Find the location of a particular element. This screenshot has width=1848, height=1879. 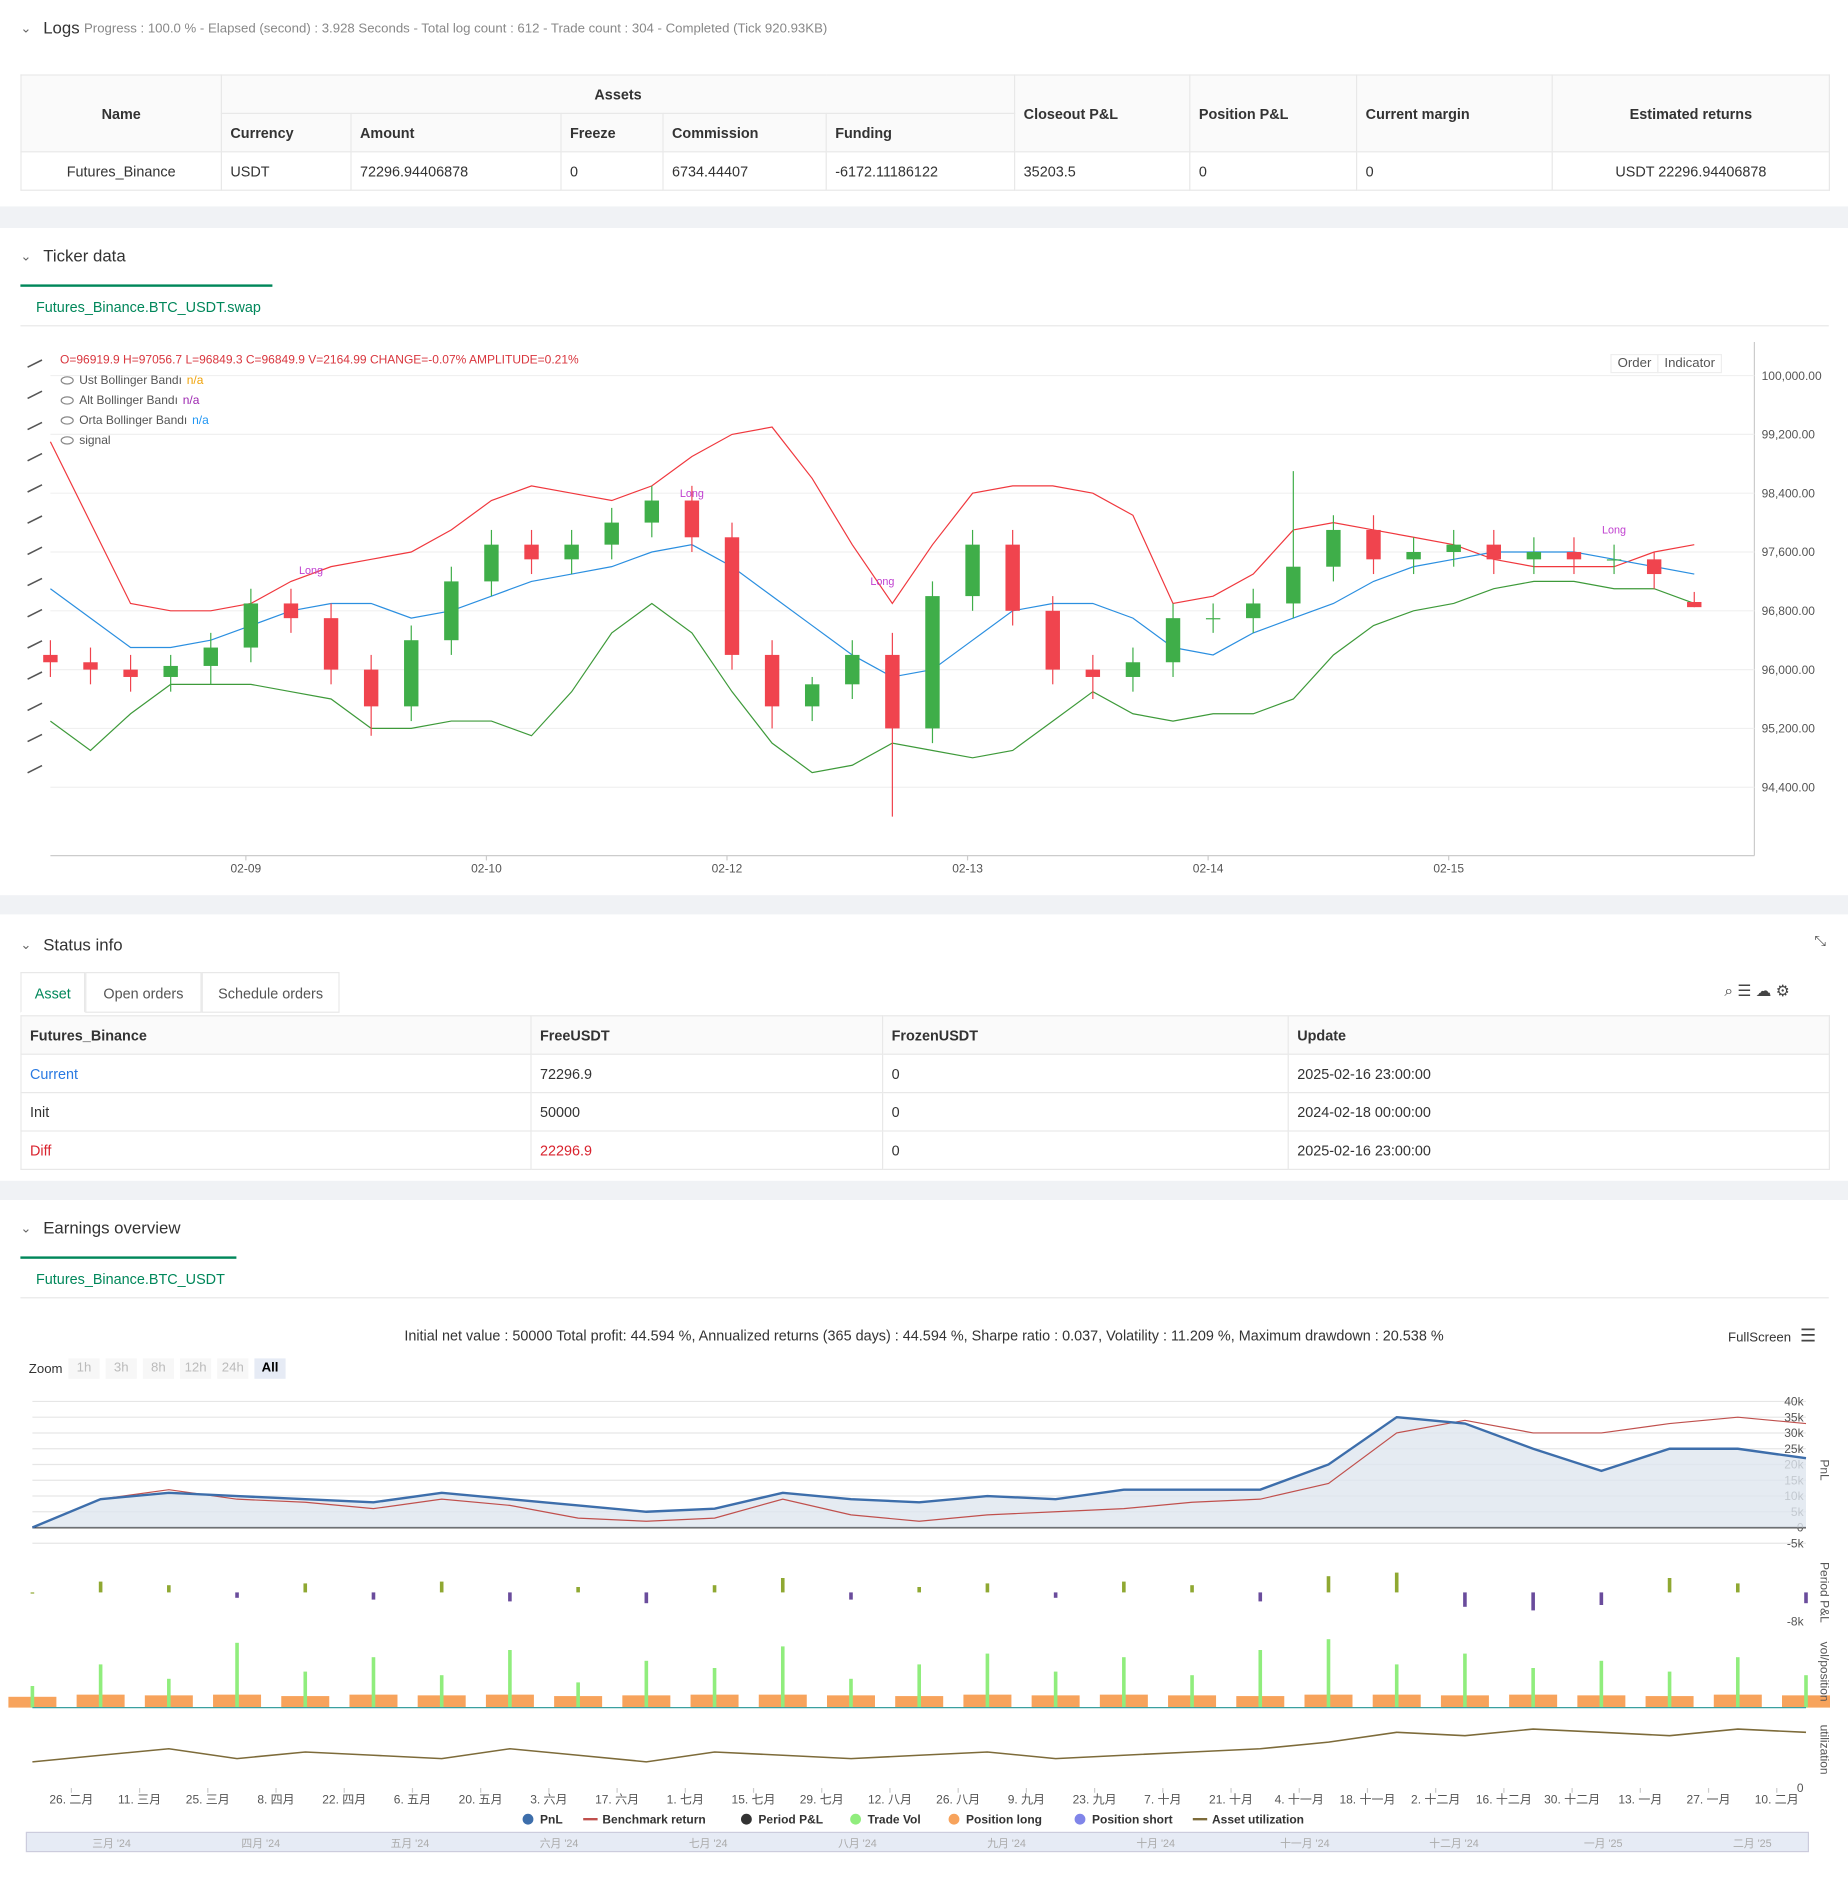

menu-icon: ☰ is located at coordinates (1808, 1336).